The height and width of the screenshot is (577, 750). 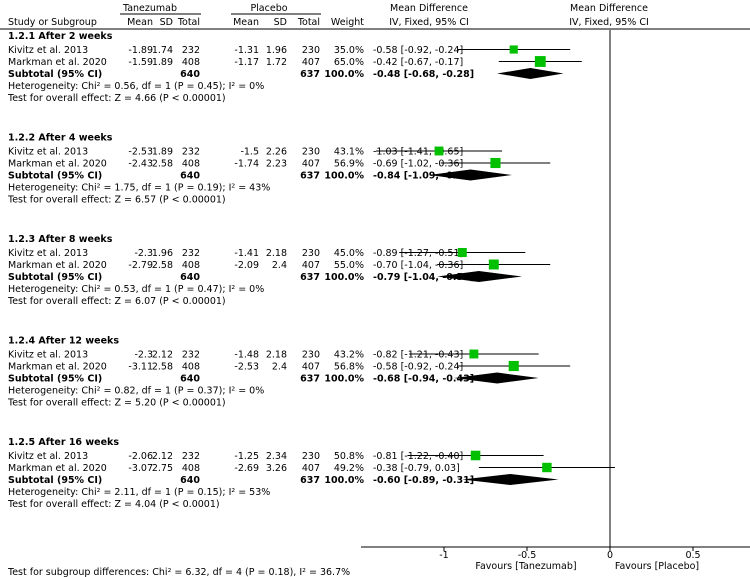 What do you see at coordinates (349, 253) in the screenshot?
I see `study-weight: 45.0%` at bounding box center [349, 253].